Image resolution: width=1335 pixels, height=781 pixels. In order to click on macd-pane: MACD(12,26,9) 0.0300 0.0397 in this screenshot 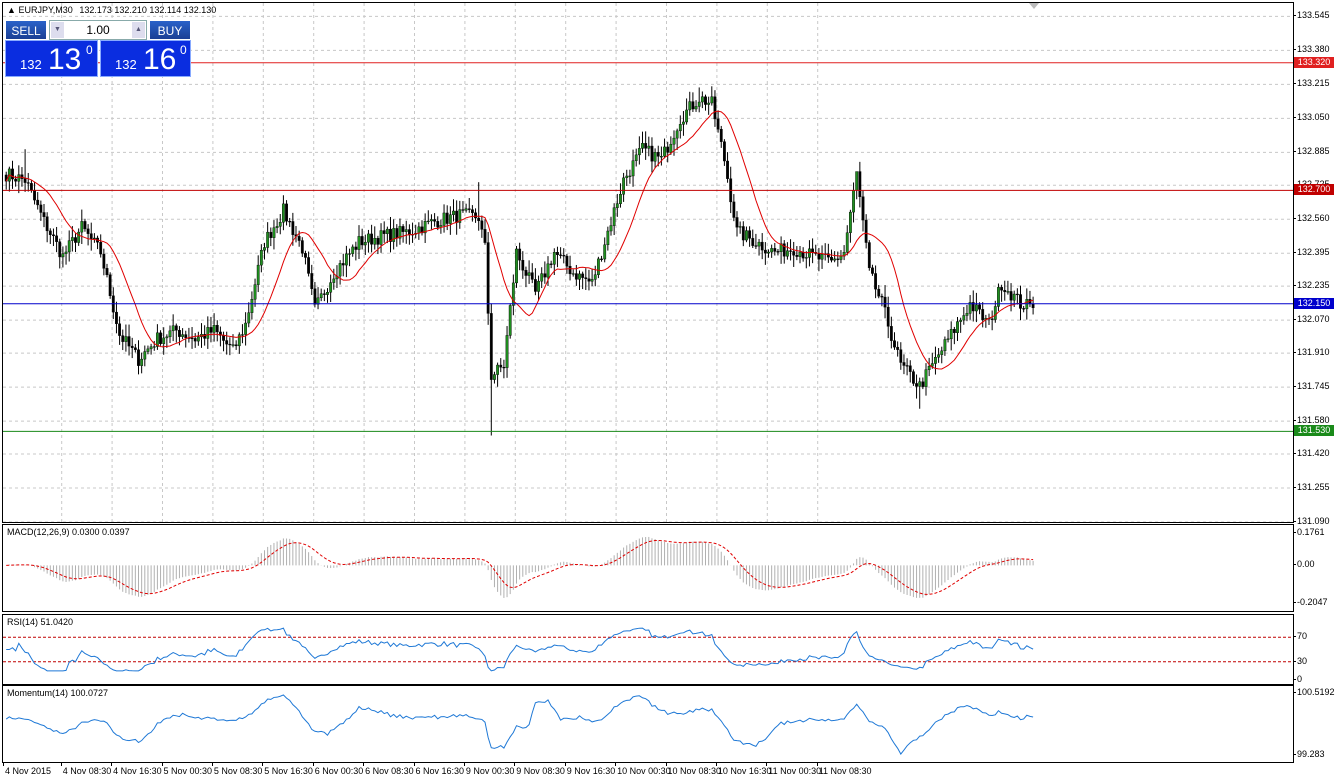, I will do `click(648, 568)`.